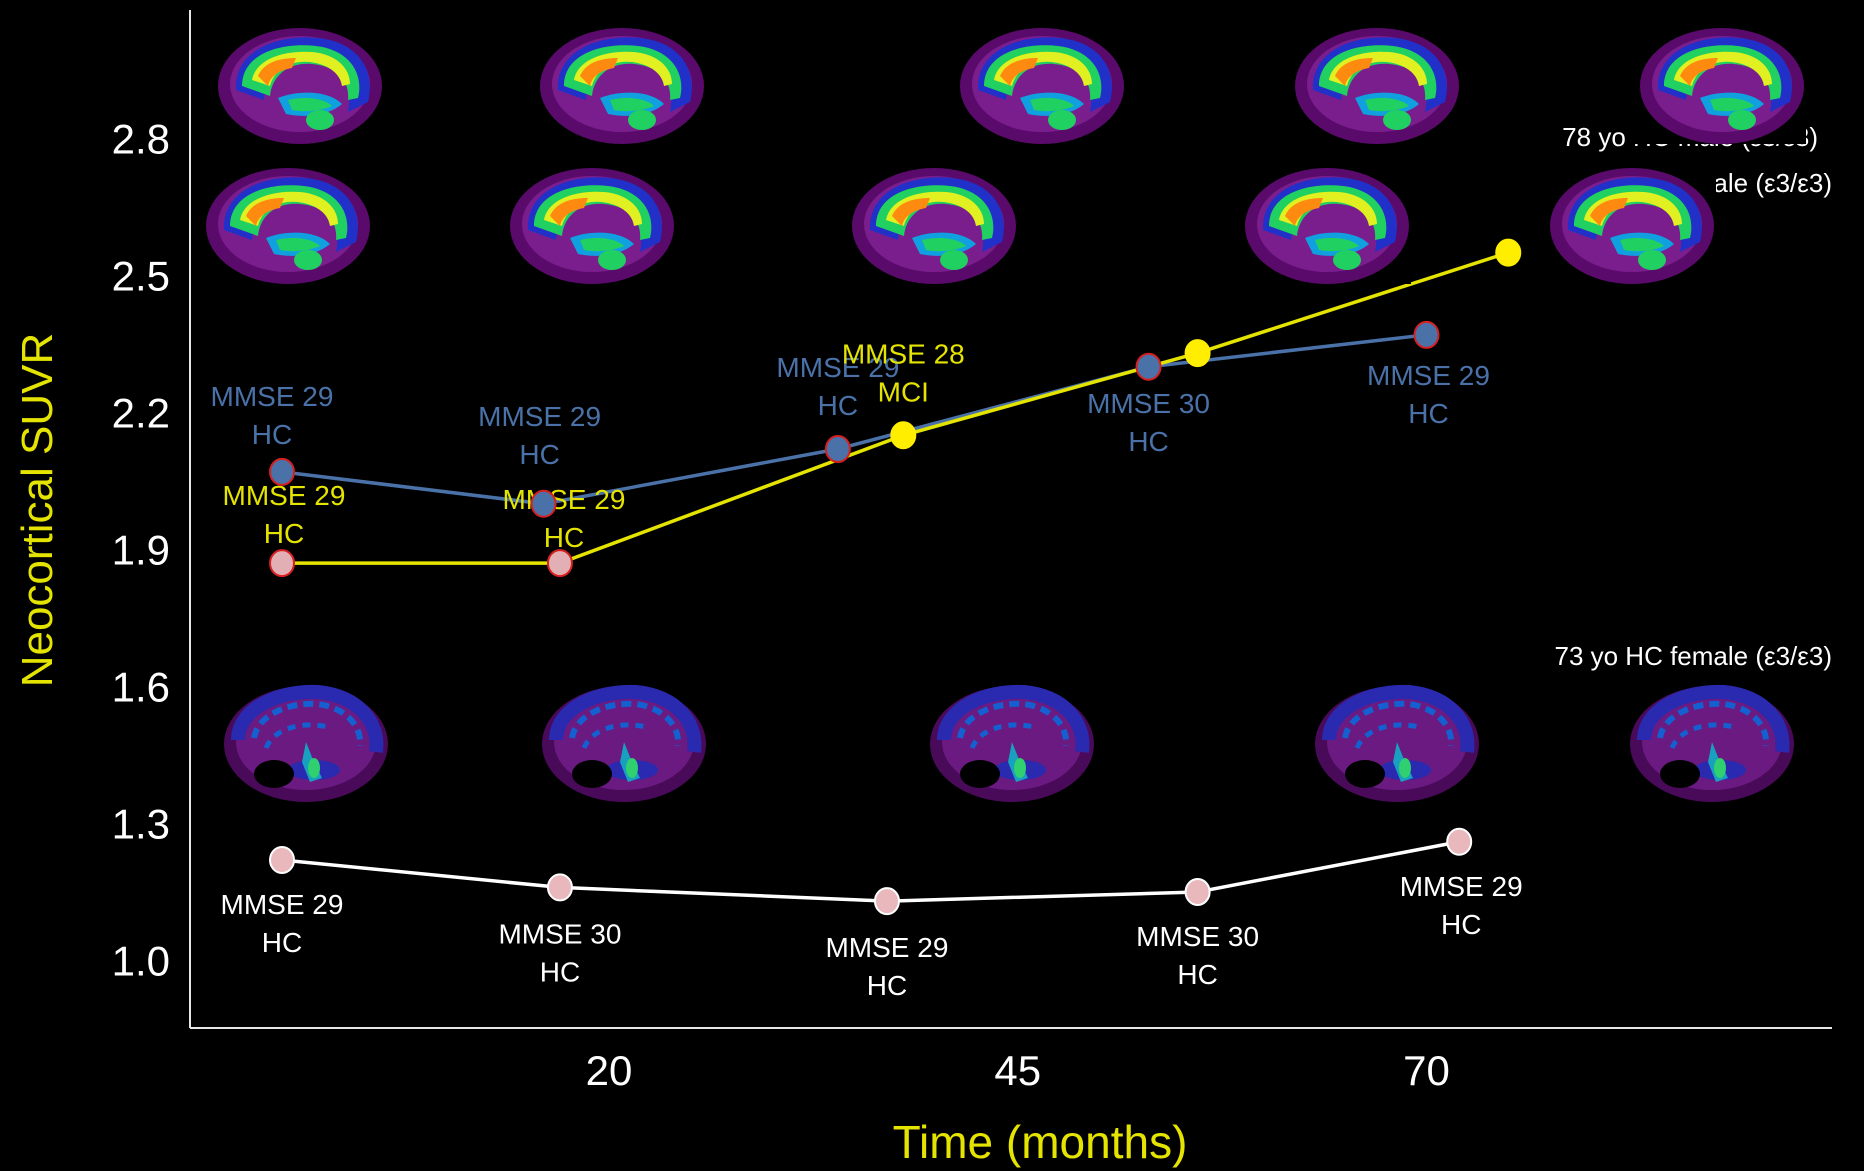  Describe the element at coordinates (1040, 1142) in the screenshot. I see `x-axis-label: Time (months)` at that location.